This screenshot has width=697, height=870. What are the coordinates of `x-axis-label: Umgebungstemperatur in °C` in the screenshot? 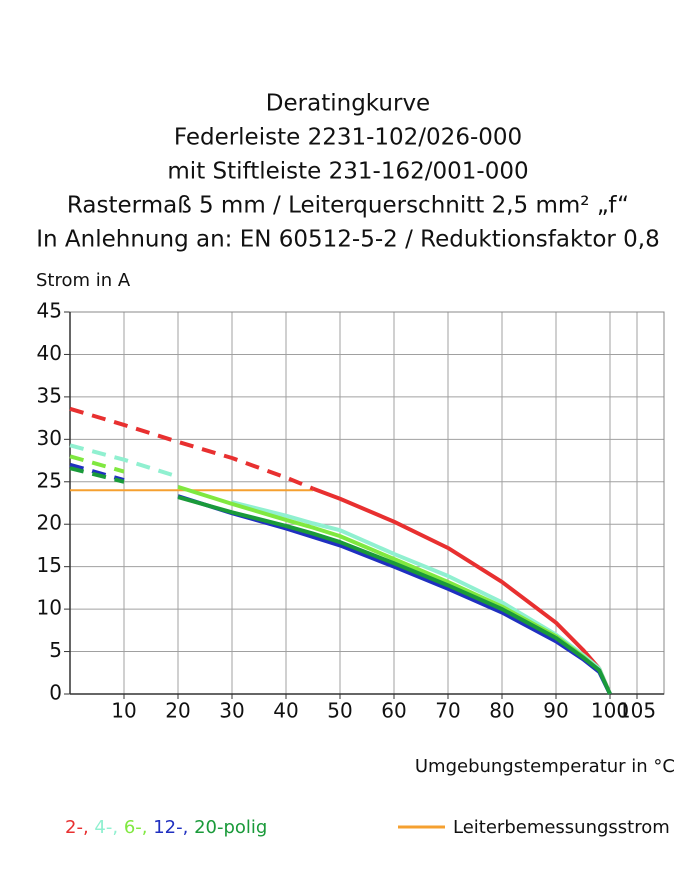 It's located at (545, 766).